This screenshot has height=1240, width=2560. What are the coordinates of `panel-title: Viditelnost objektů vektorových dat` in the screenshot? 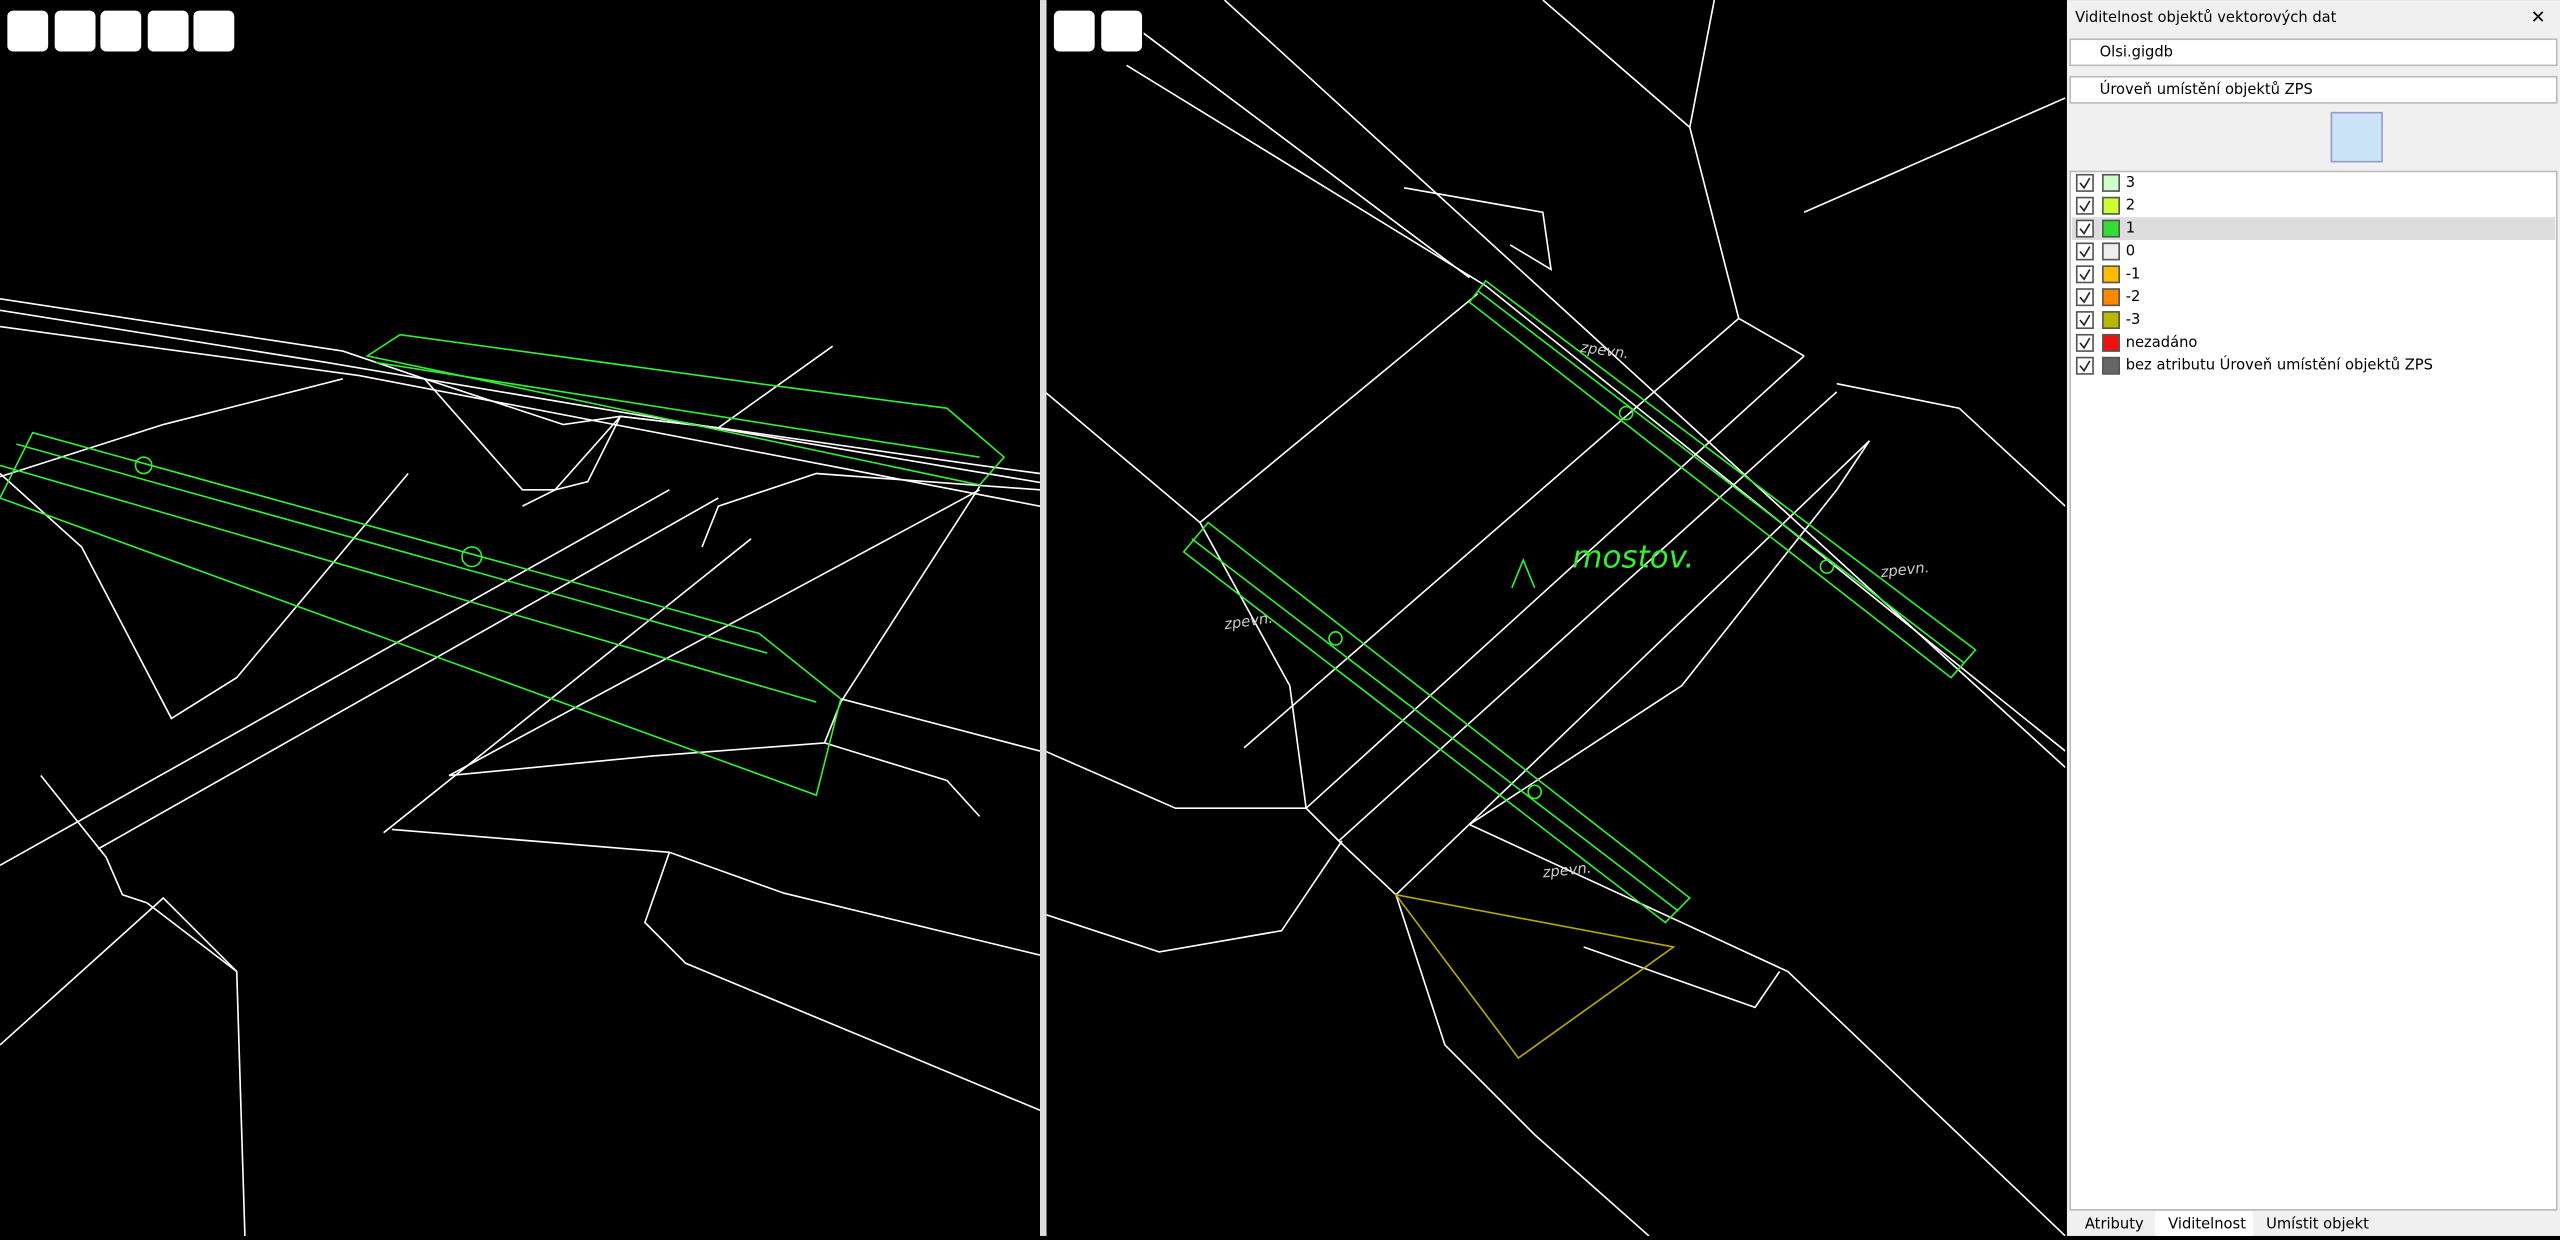 It's located at (2206, 17).